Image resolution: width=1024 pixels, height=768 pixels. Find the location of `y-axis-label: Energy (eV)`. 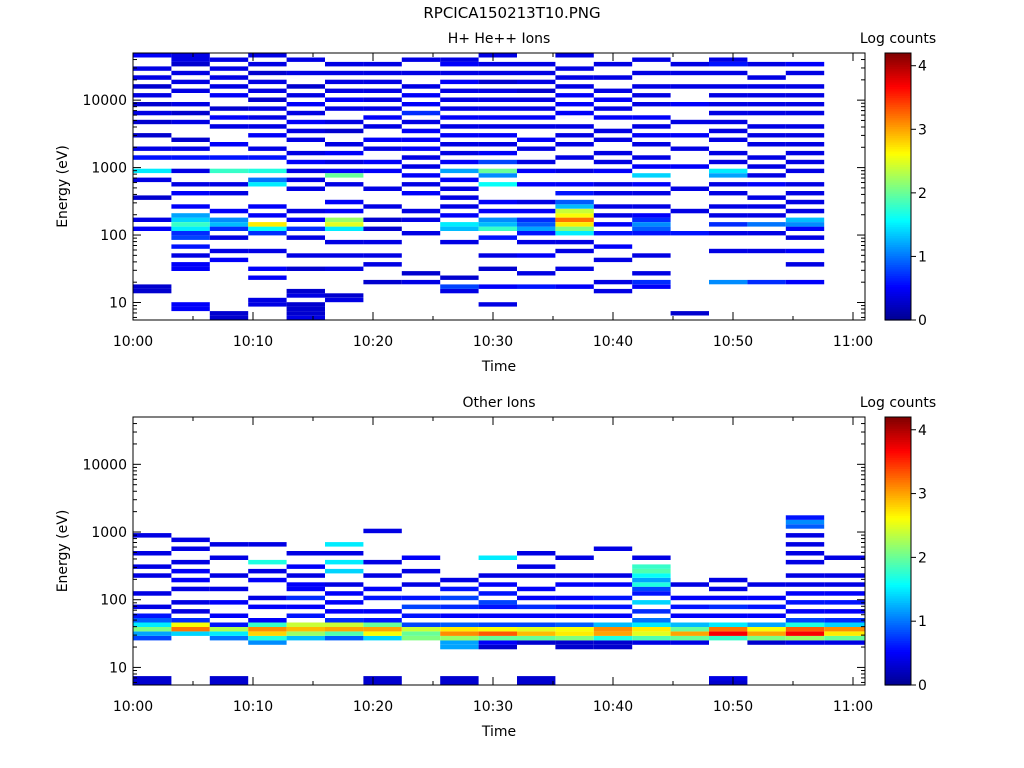

y-axis-label: Energy (eV) is located at coordinates (63, 186).